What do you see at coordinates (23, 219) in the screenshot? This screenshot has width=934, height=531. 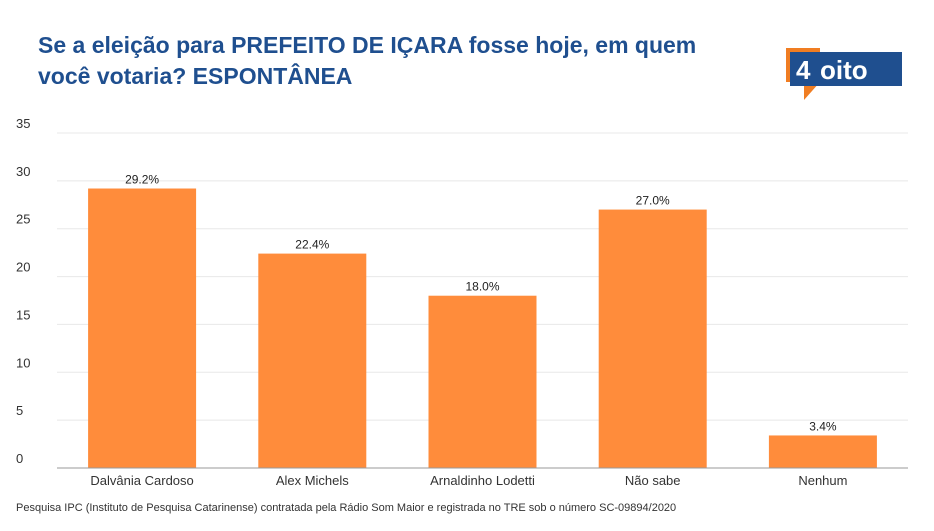 I see `y-tick-label: 25` at bounding box center [23, 219].